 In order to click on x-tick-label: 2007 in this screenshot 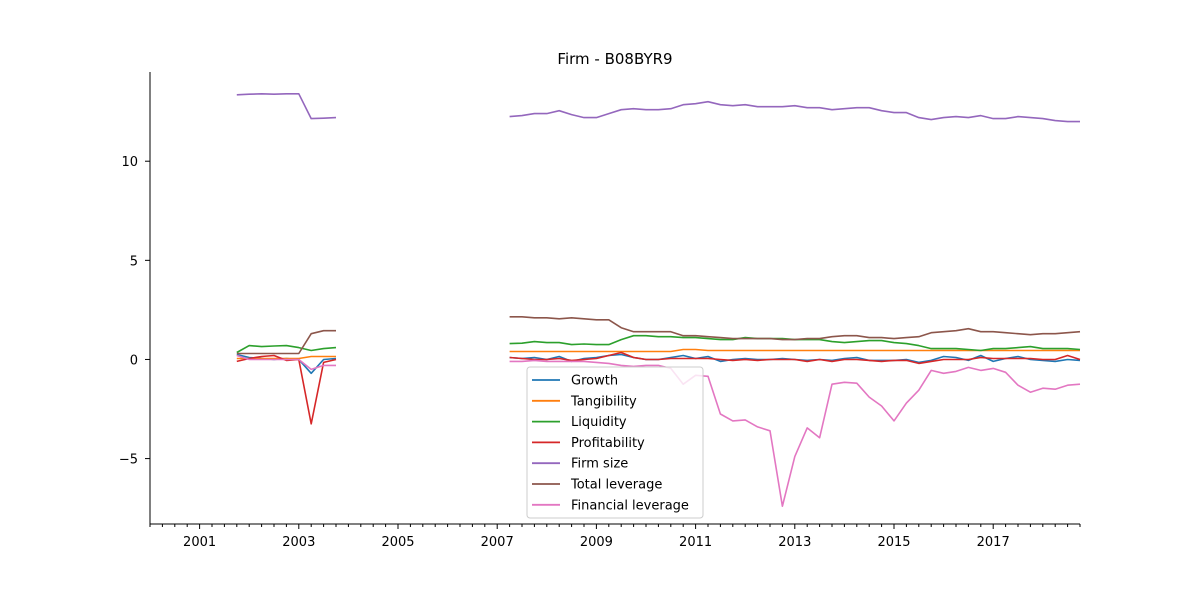, I will do `click(497, 542)`.